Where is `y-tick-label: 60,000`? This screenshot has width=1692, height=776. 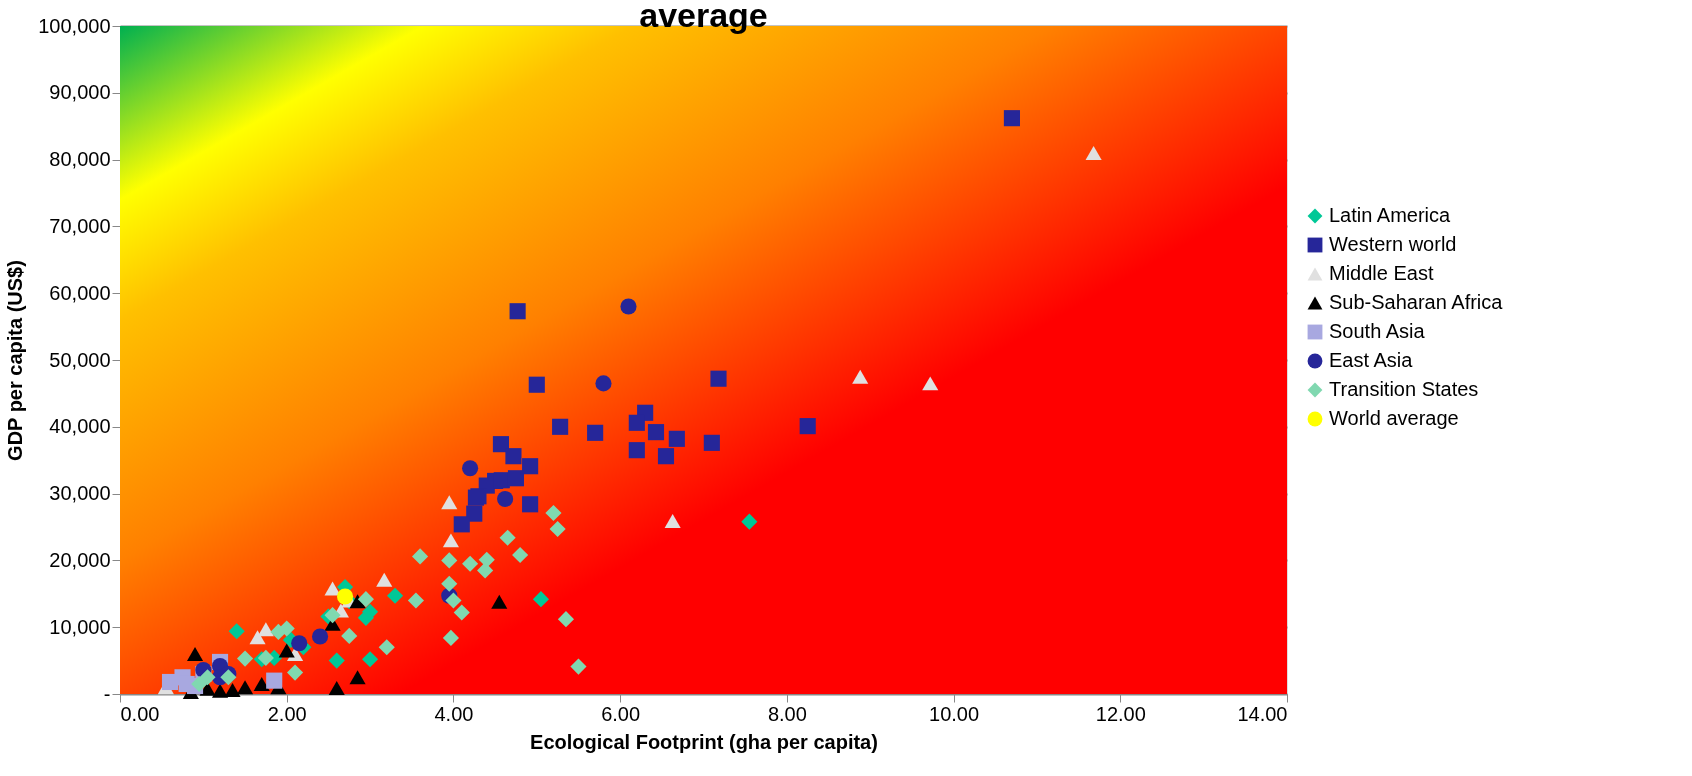 y-tick-label: 60,000 is located at coordinates (80, 292).